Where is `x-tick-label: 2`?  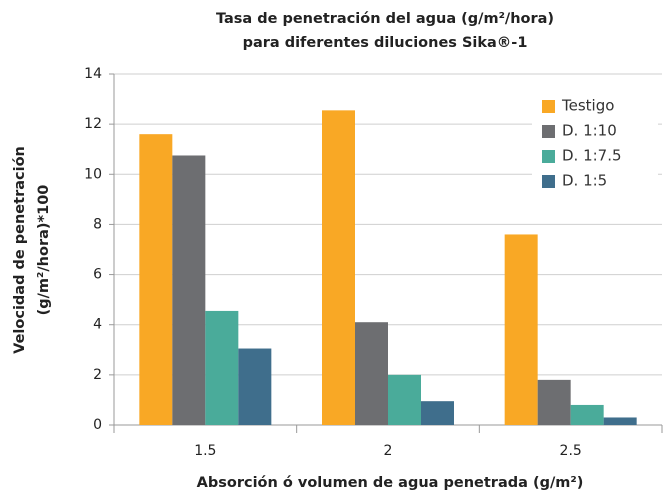
x-tick-label: 2 is located at coordinates (388, 451).